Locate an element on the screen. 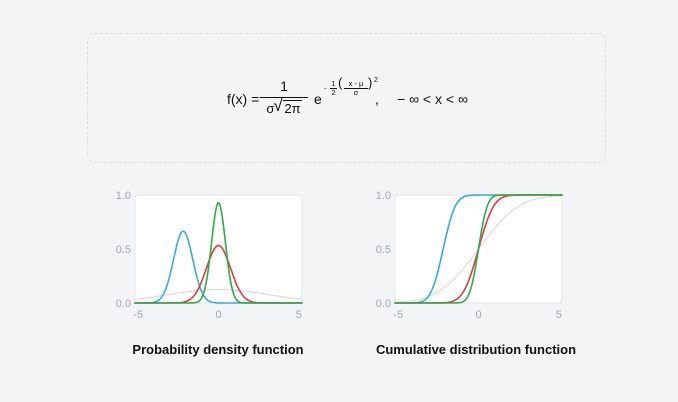  exponent-minus: - is located at coordinates (325, 88).